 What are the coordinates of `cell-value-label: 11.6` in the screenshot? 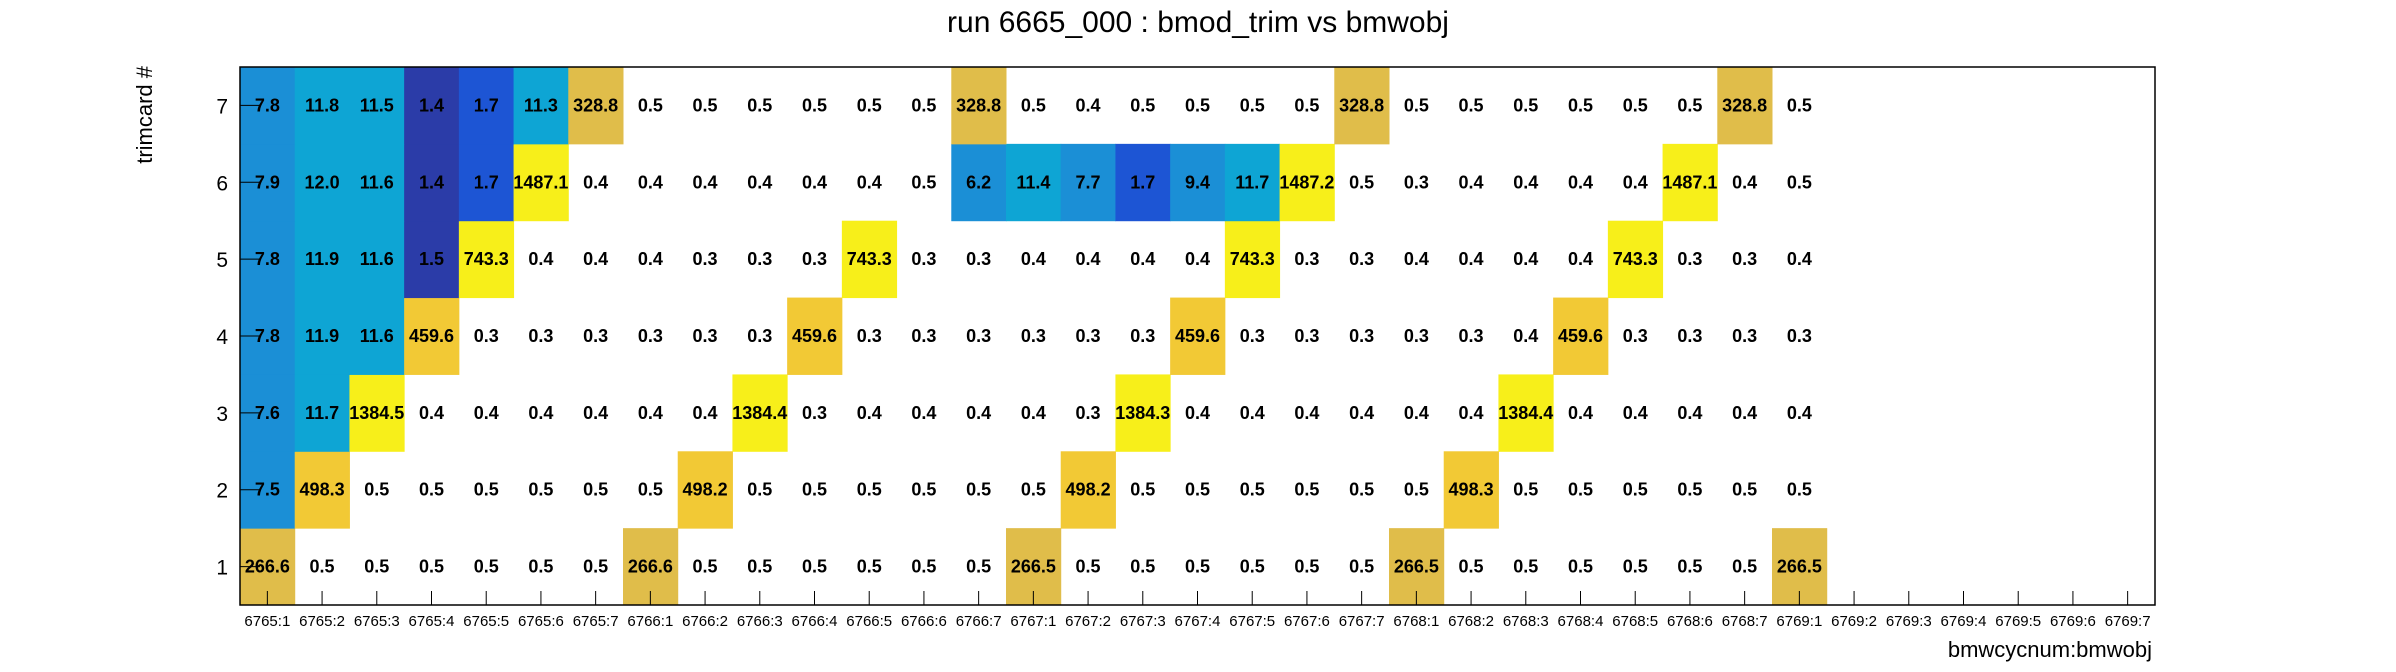 It's located at (377, 336).